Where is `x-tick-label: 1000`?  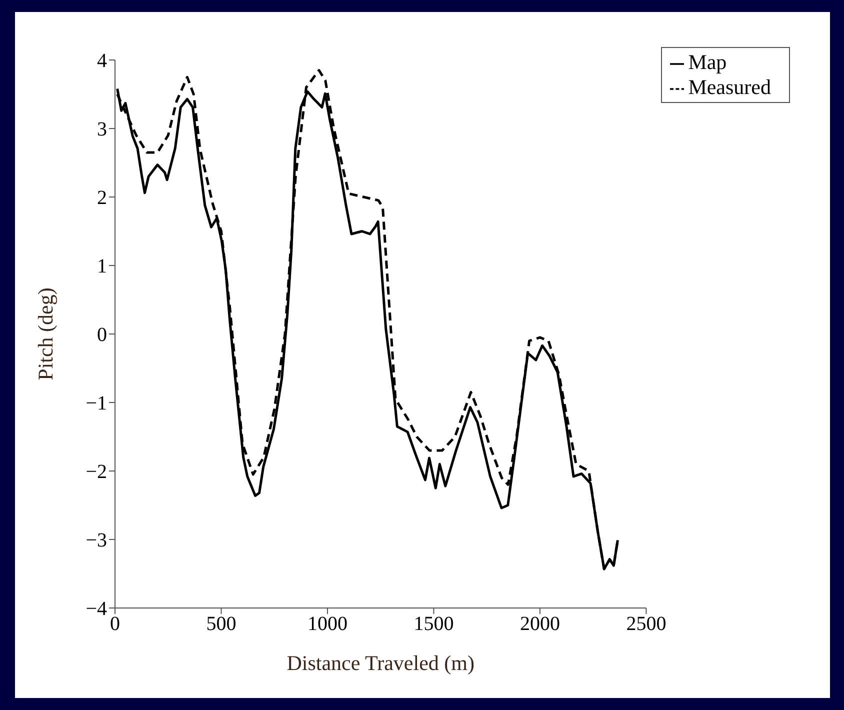
x-tick-label: 1000 is located at coordinates (327, 624).